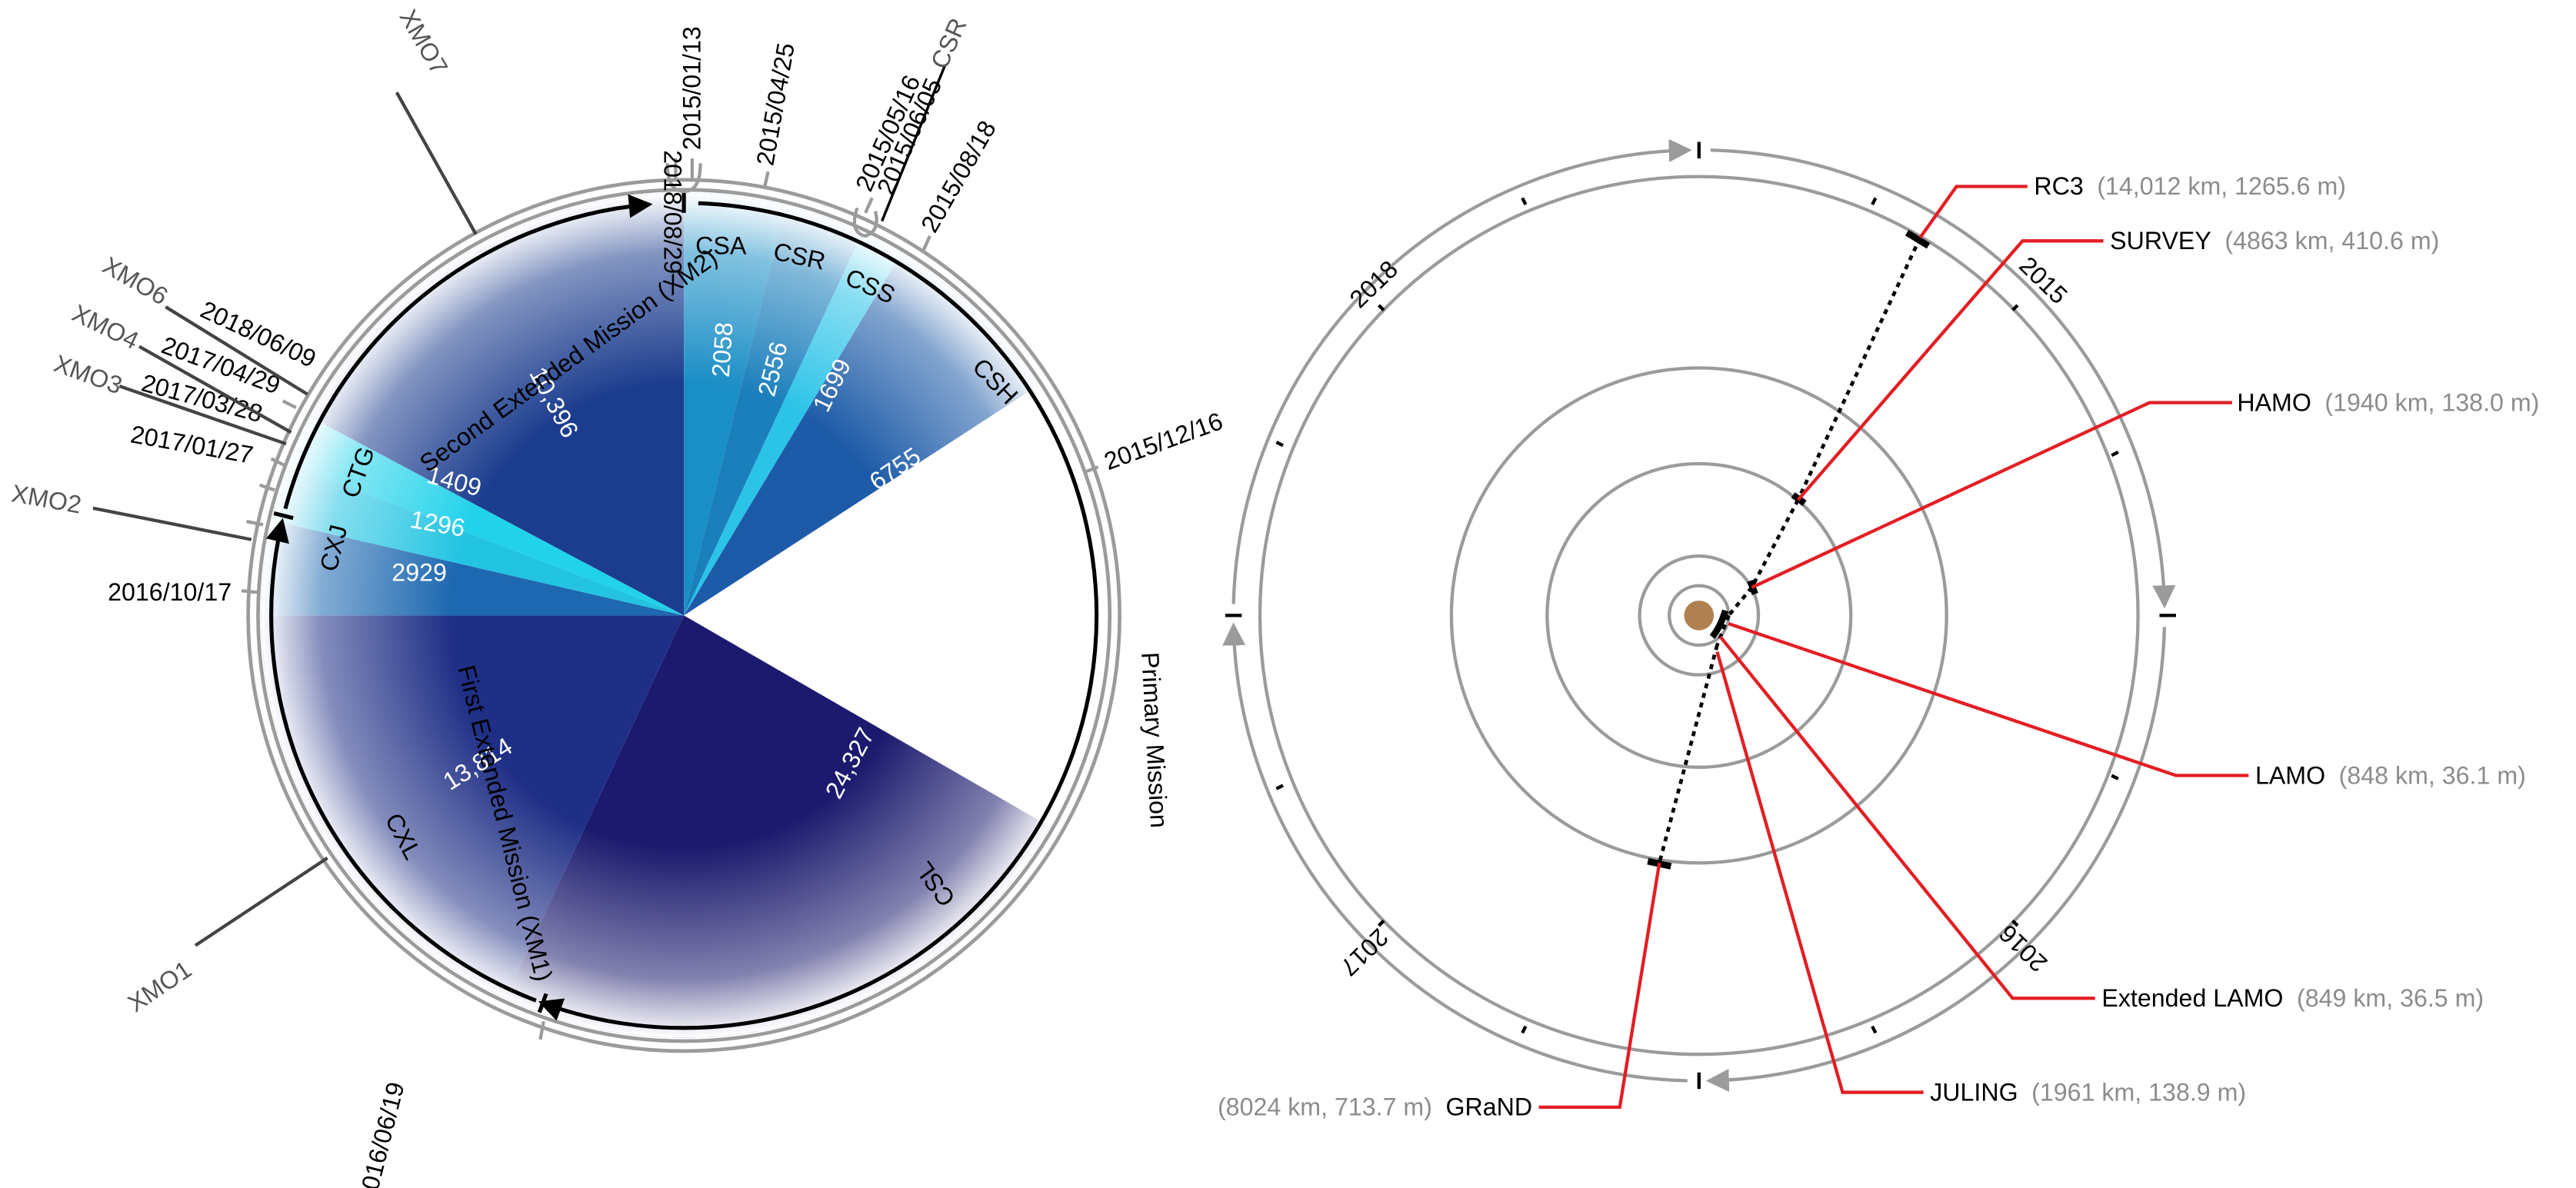 This screenshot has height=1188, width=2576. Describe the element at coordinates (722, 349) in the screenshot. I see `wedge-value-csa: 2058` at that location.